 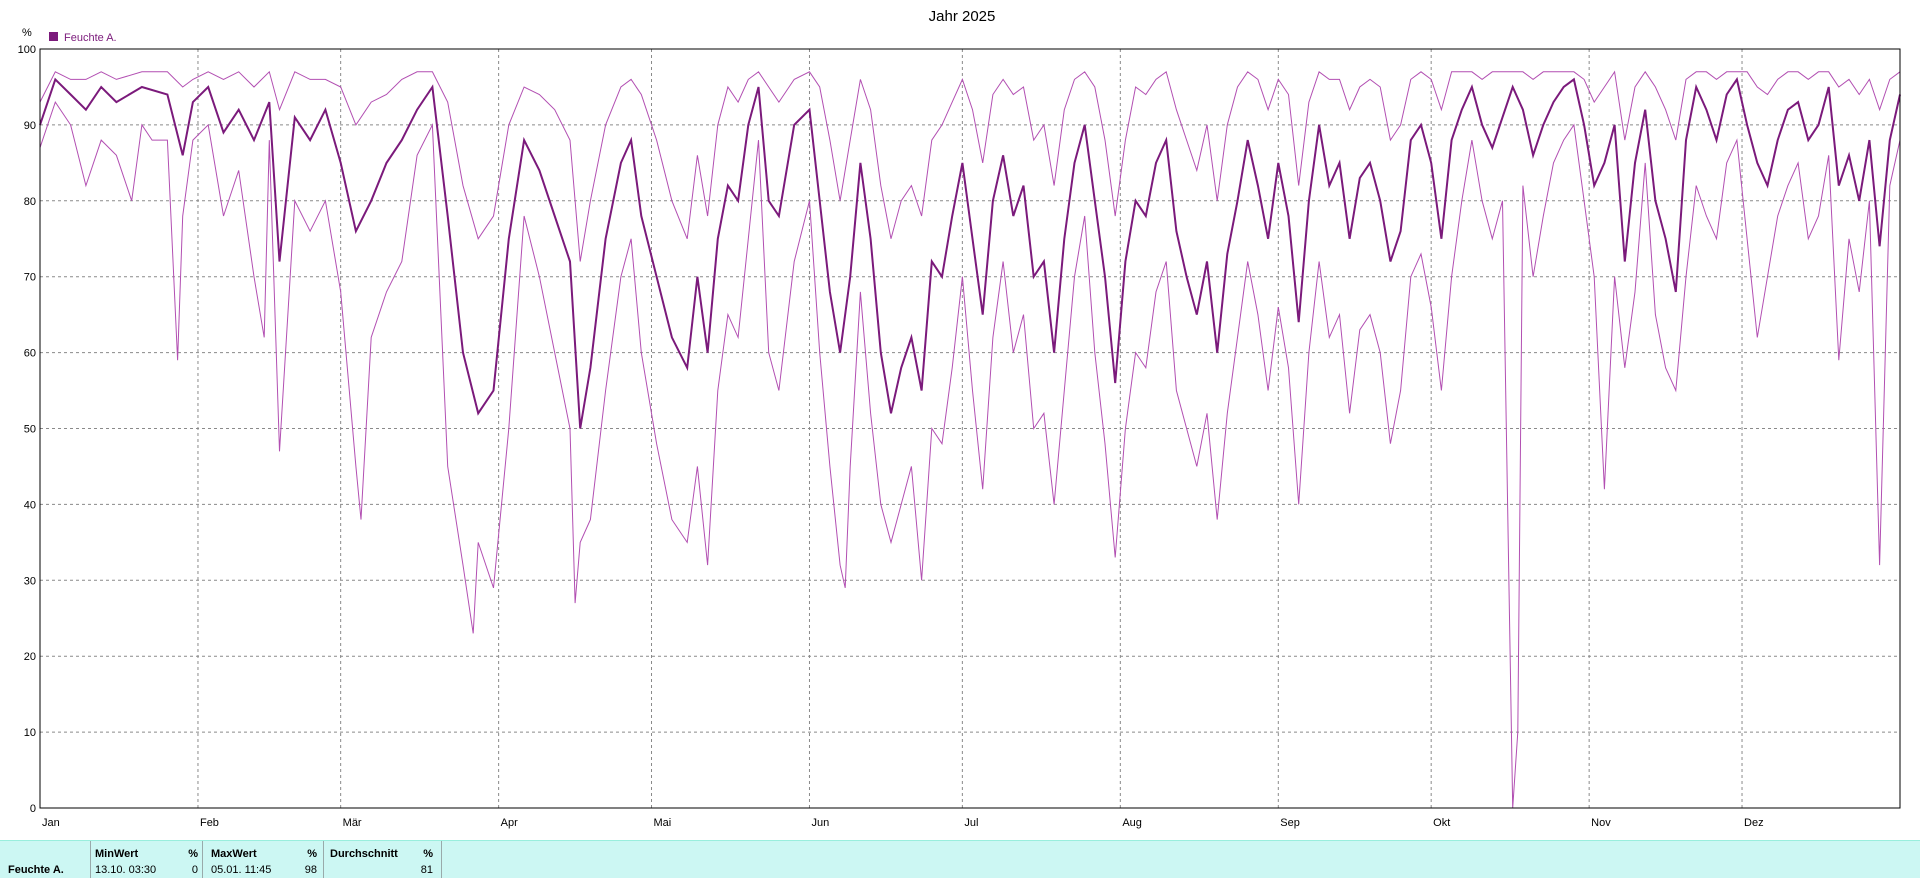 I want to click on stats-min-time: 13.10. 03:30, so click(x=126, y=870).